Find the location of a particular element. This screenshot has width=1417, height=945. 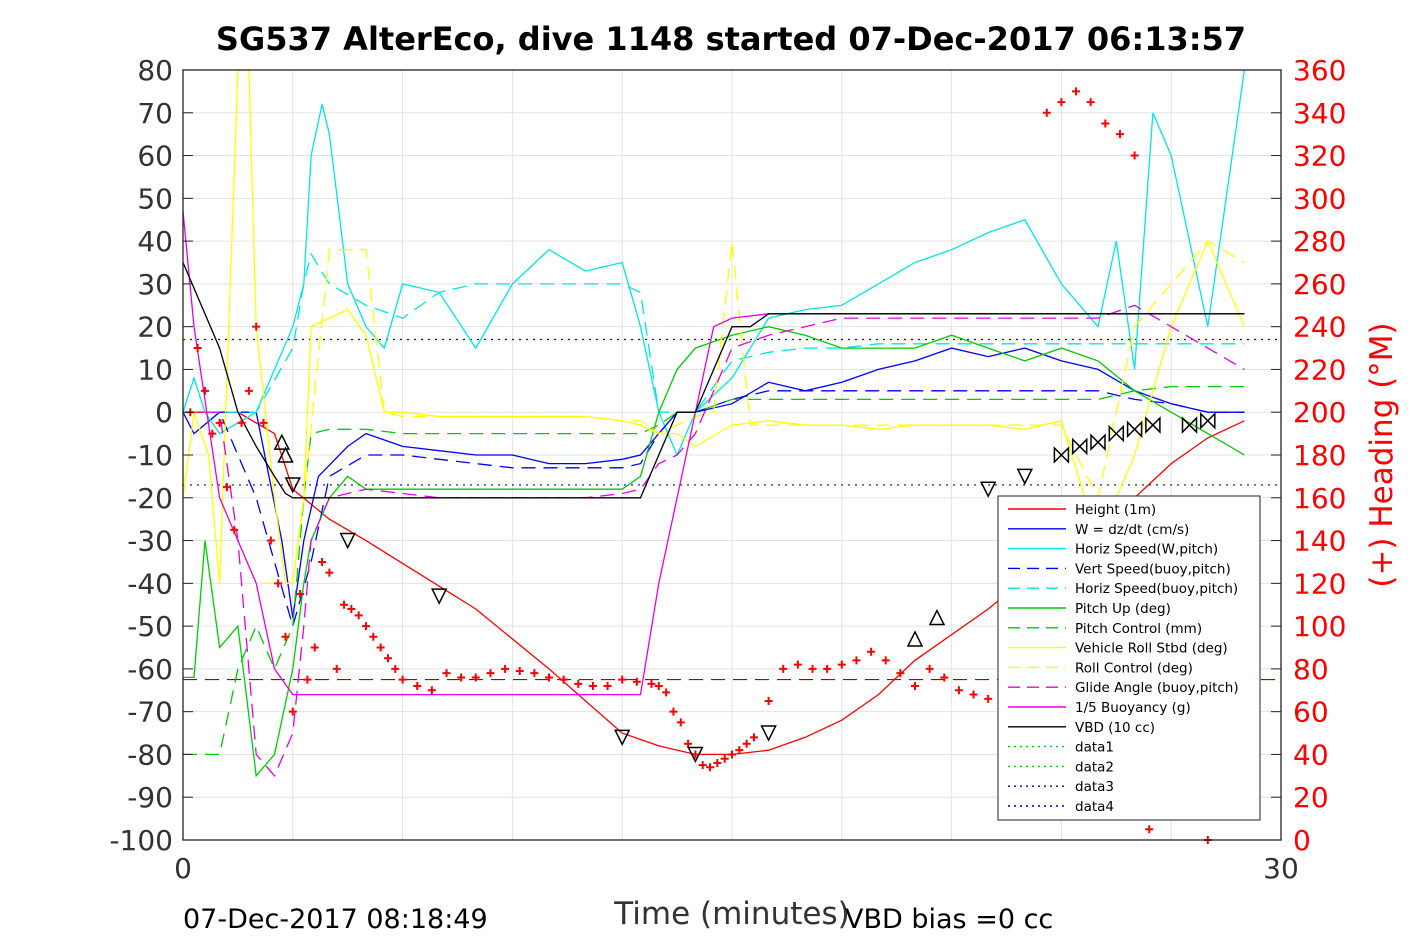

y-tick-label: -70 is located at coordinates (150, 712).